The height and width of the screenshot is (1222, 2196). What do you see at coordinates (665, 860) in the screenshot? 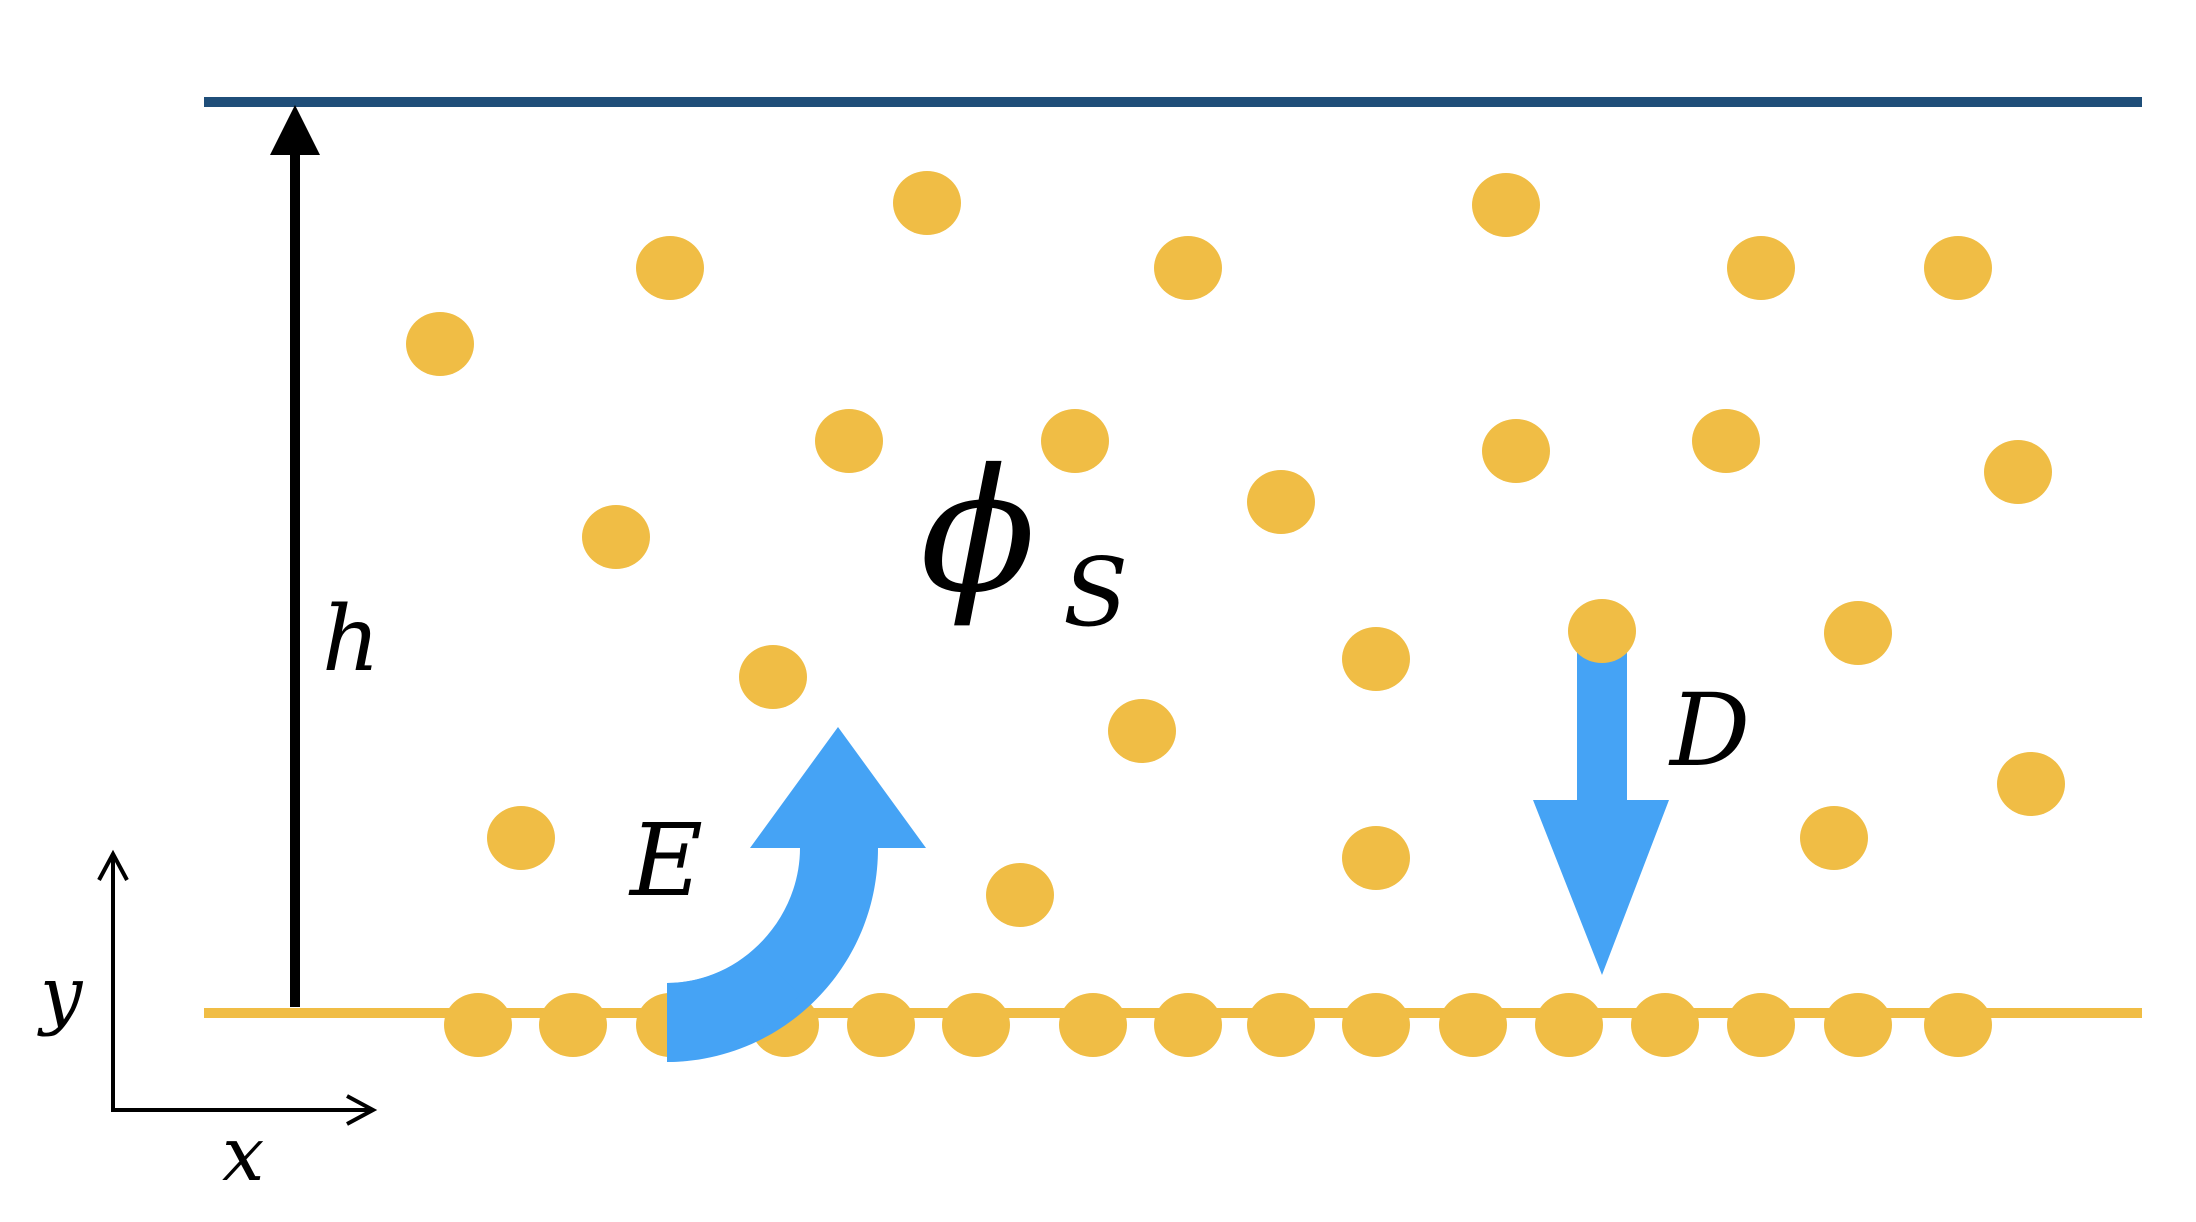
I see `label-E: E` at bounding box center [665, 860].